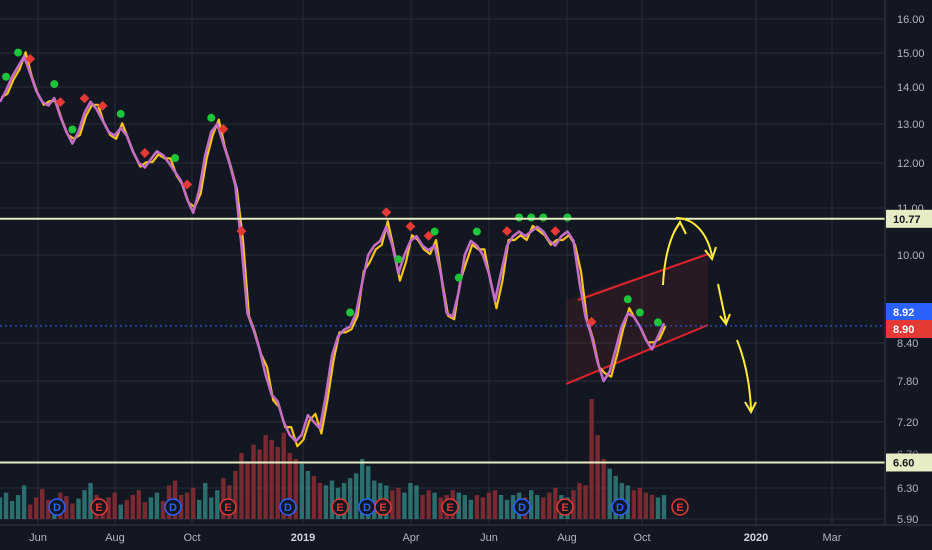  Describe the element at coordinates (903, 464) in the screenshot. I see `level-price-badge-label: 6.60` at that location.